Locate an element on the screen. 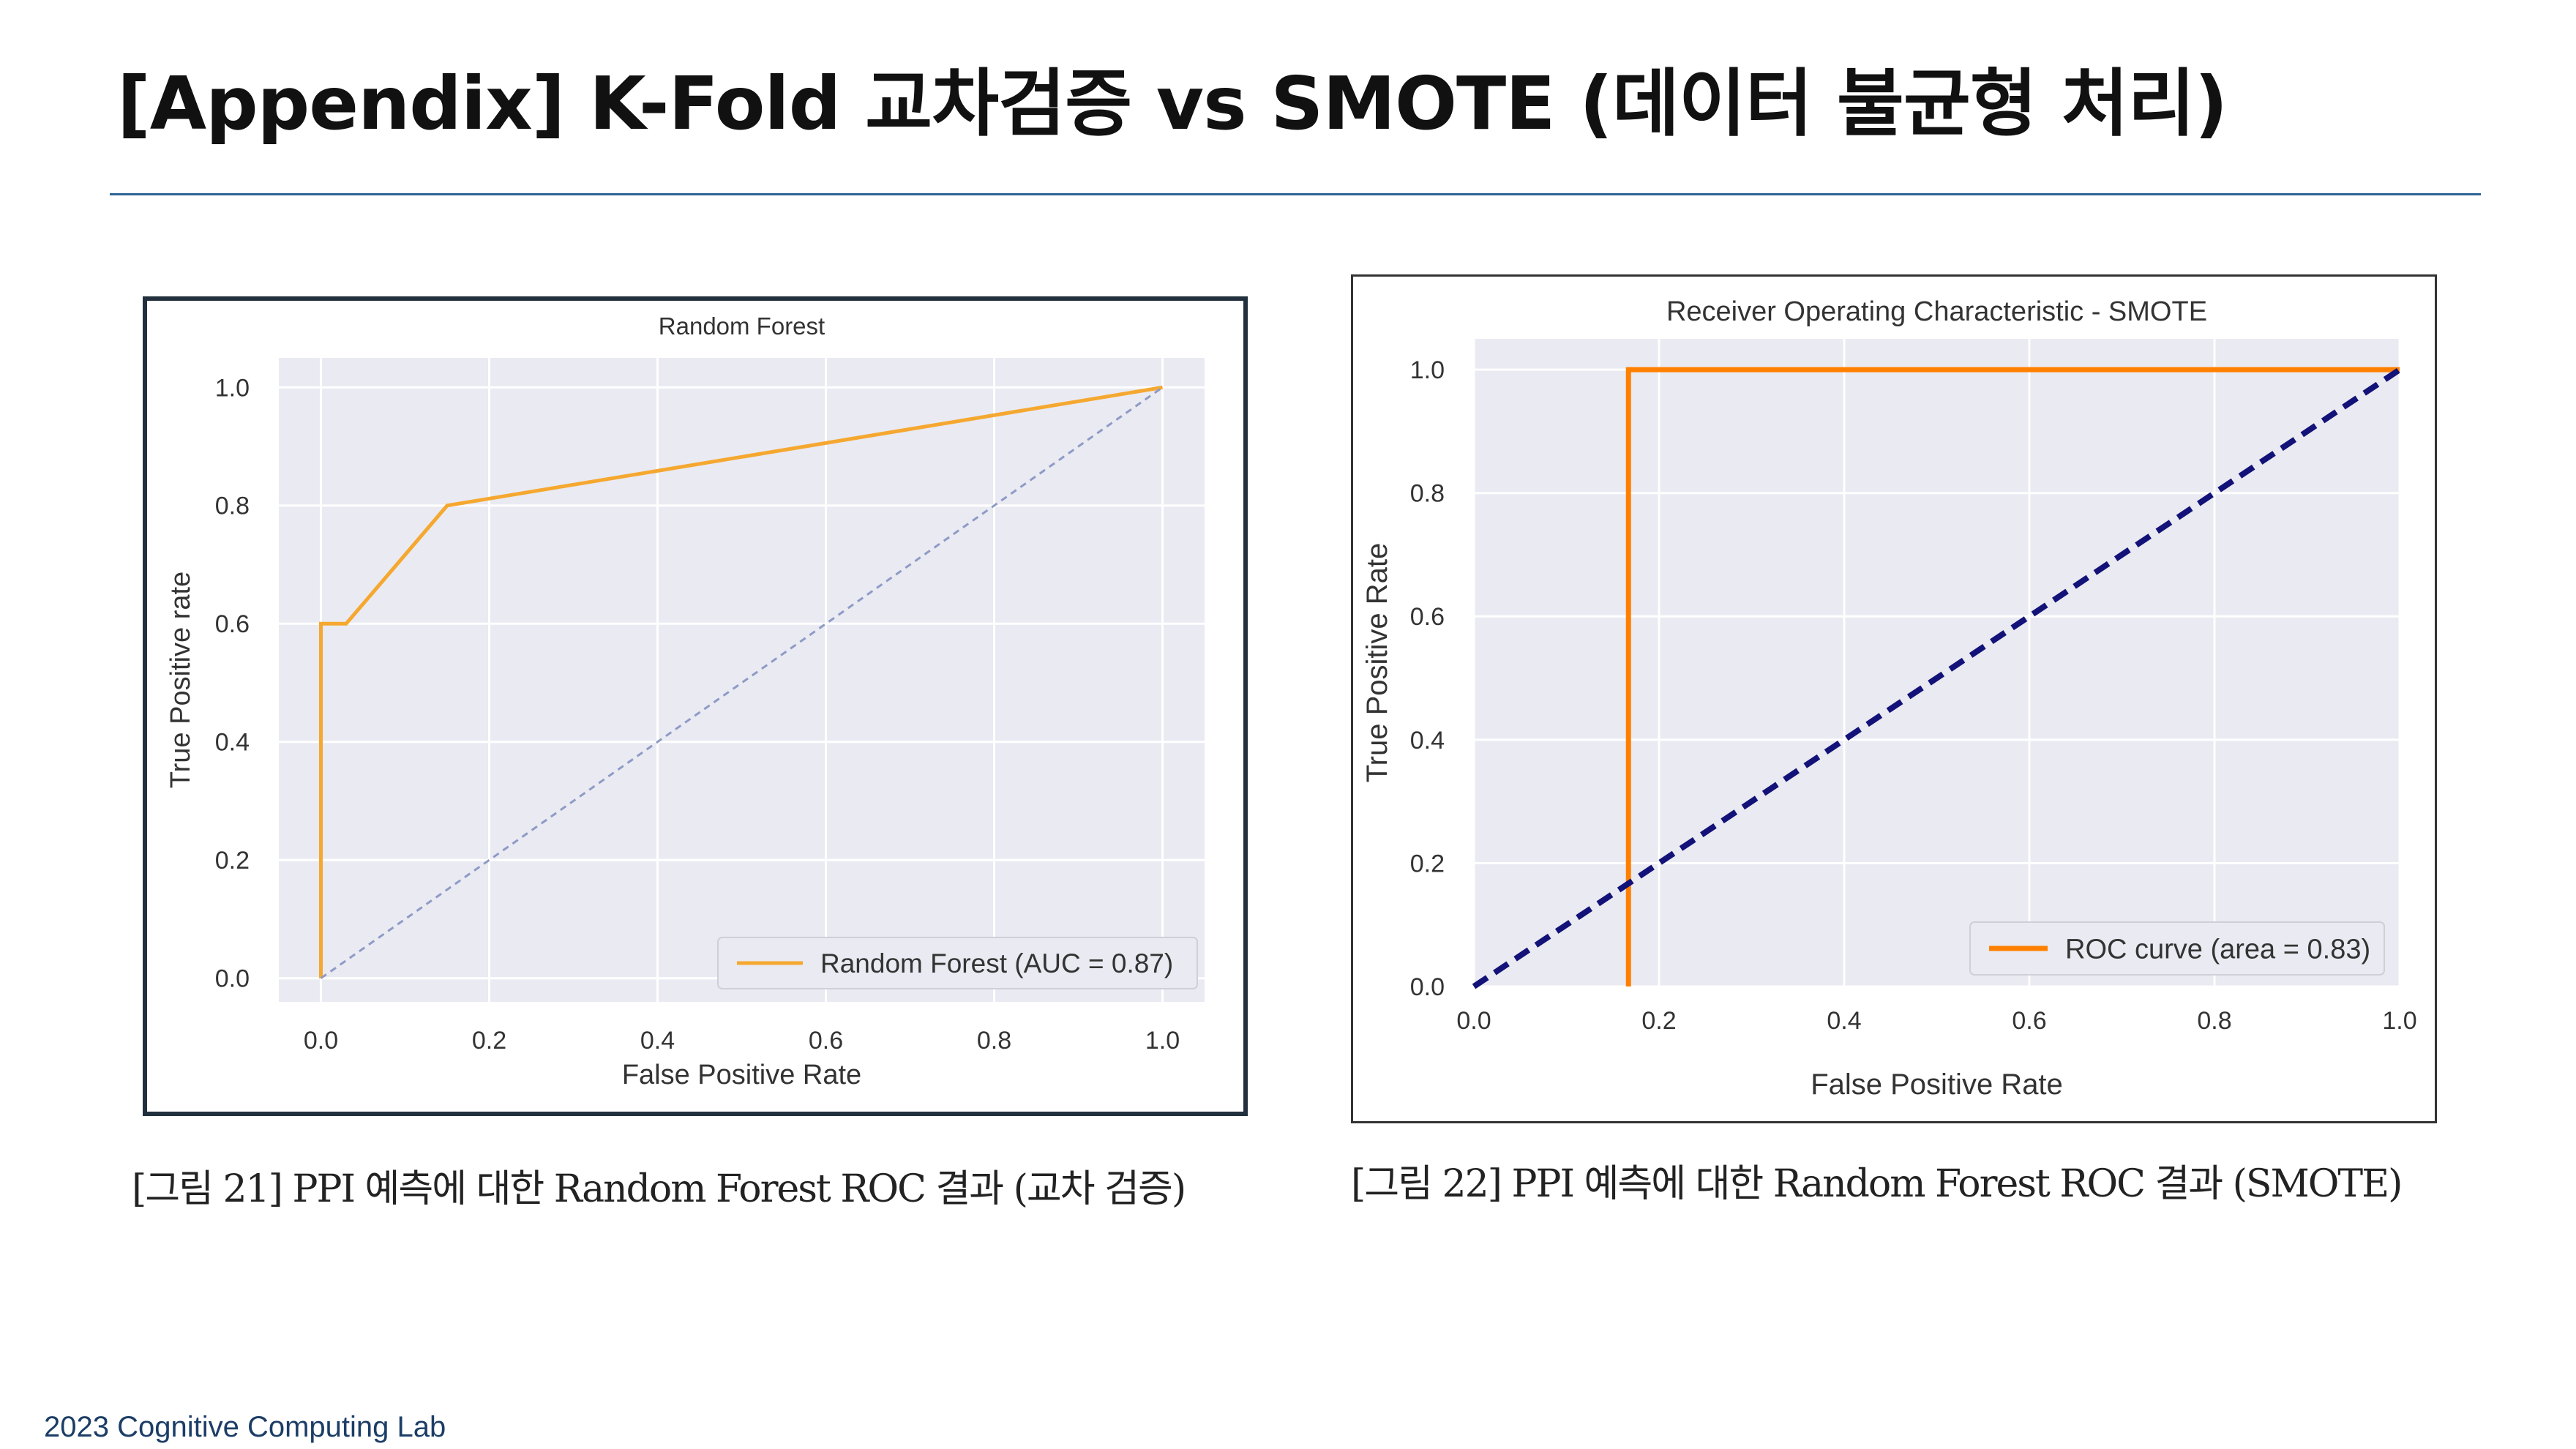  y-axis-label: True Positive rate is located at coordinates (180, 680).